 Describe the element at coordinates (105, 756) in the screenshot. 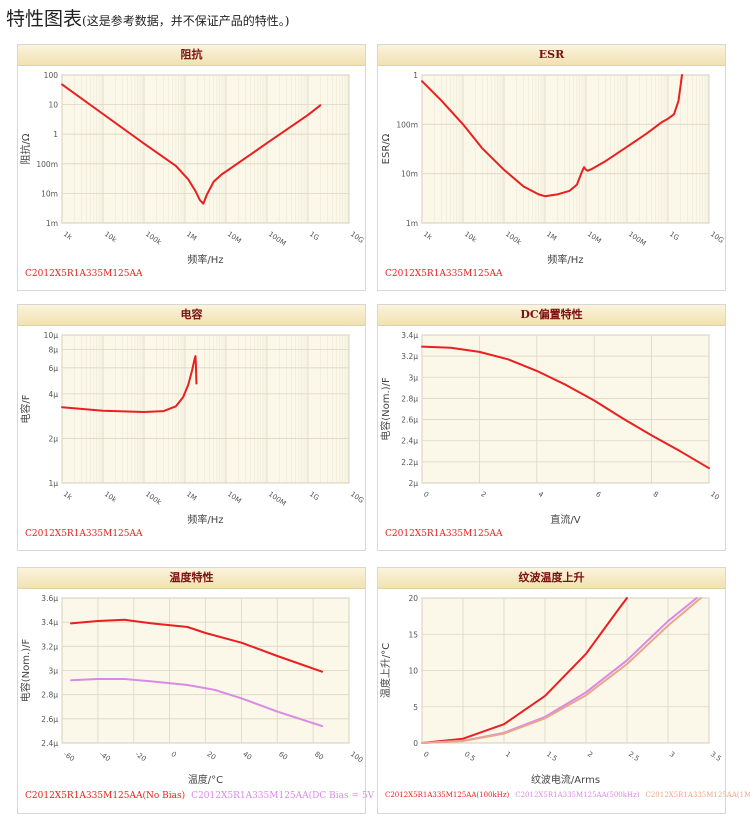

I see `x-tick-label: -40` at that location.